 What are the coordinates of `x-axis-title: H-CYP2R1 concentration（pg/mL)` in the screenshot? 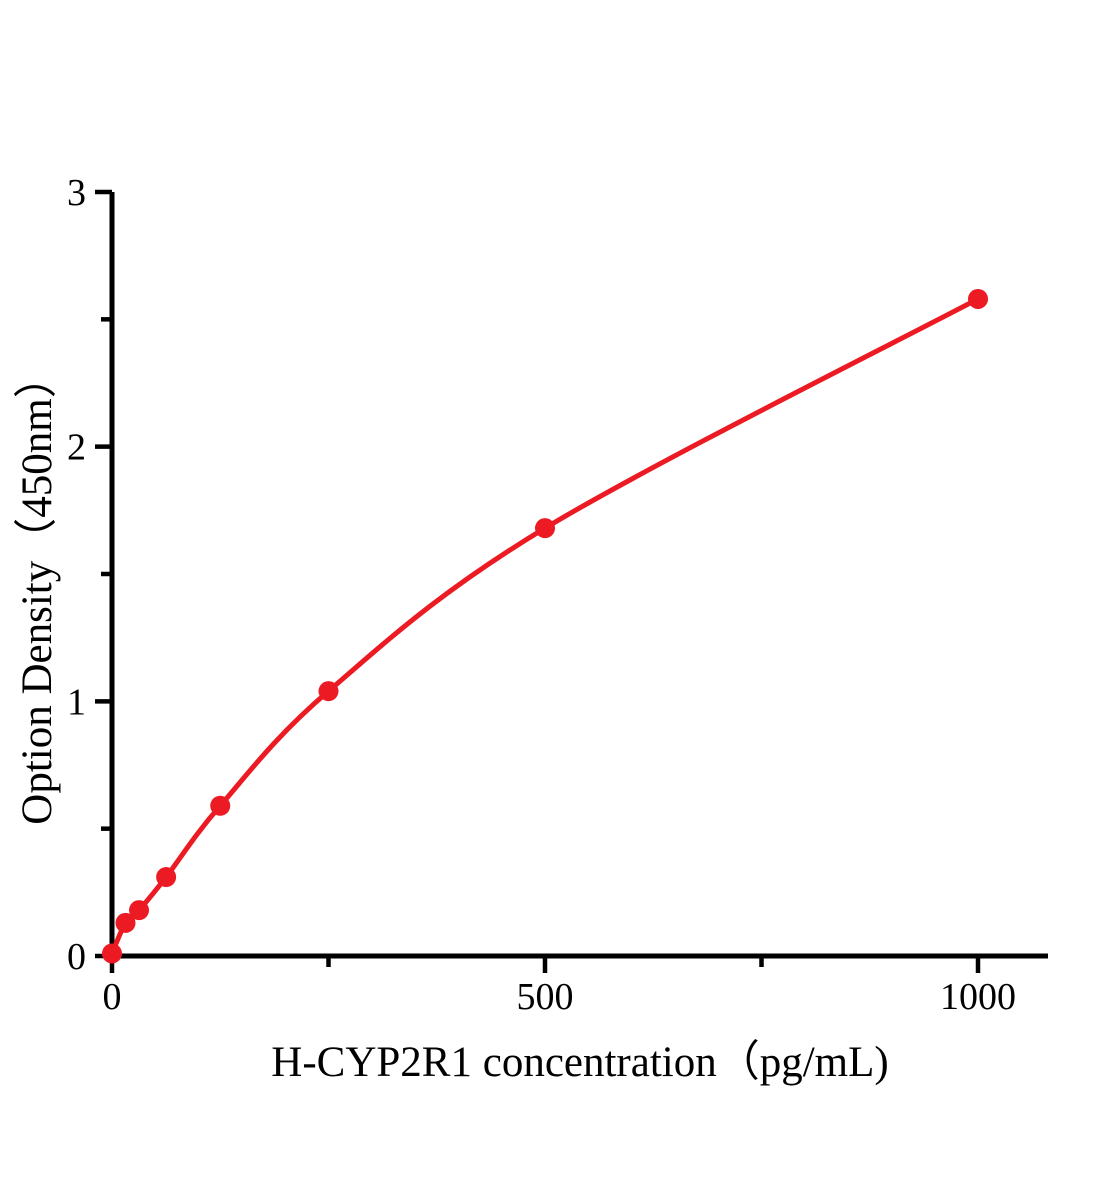 It's located at (580, 1062).